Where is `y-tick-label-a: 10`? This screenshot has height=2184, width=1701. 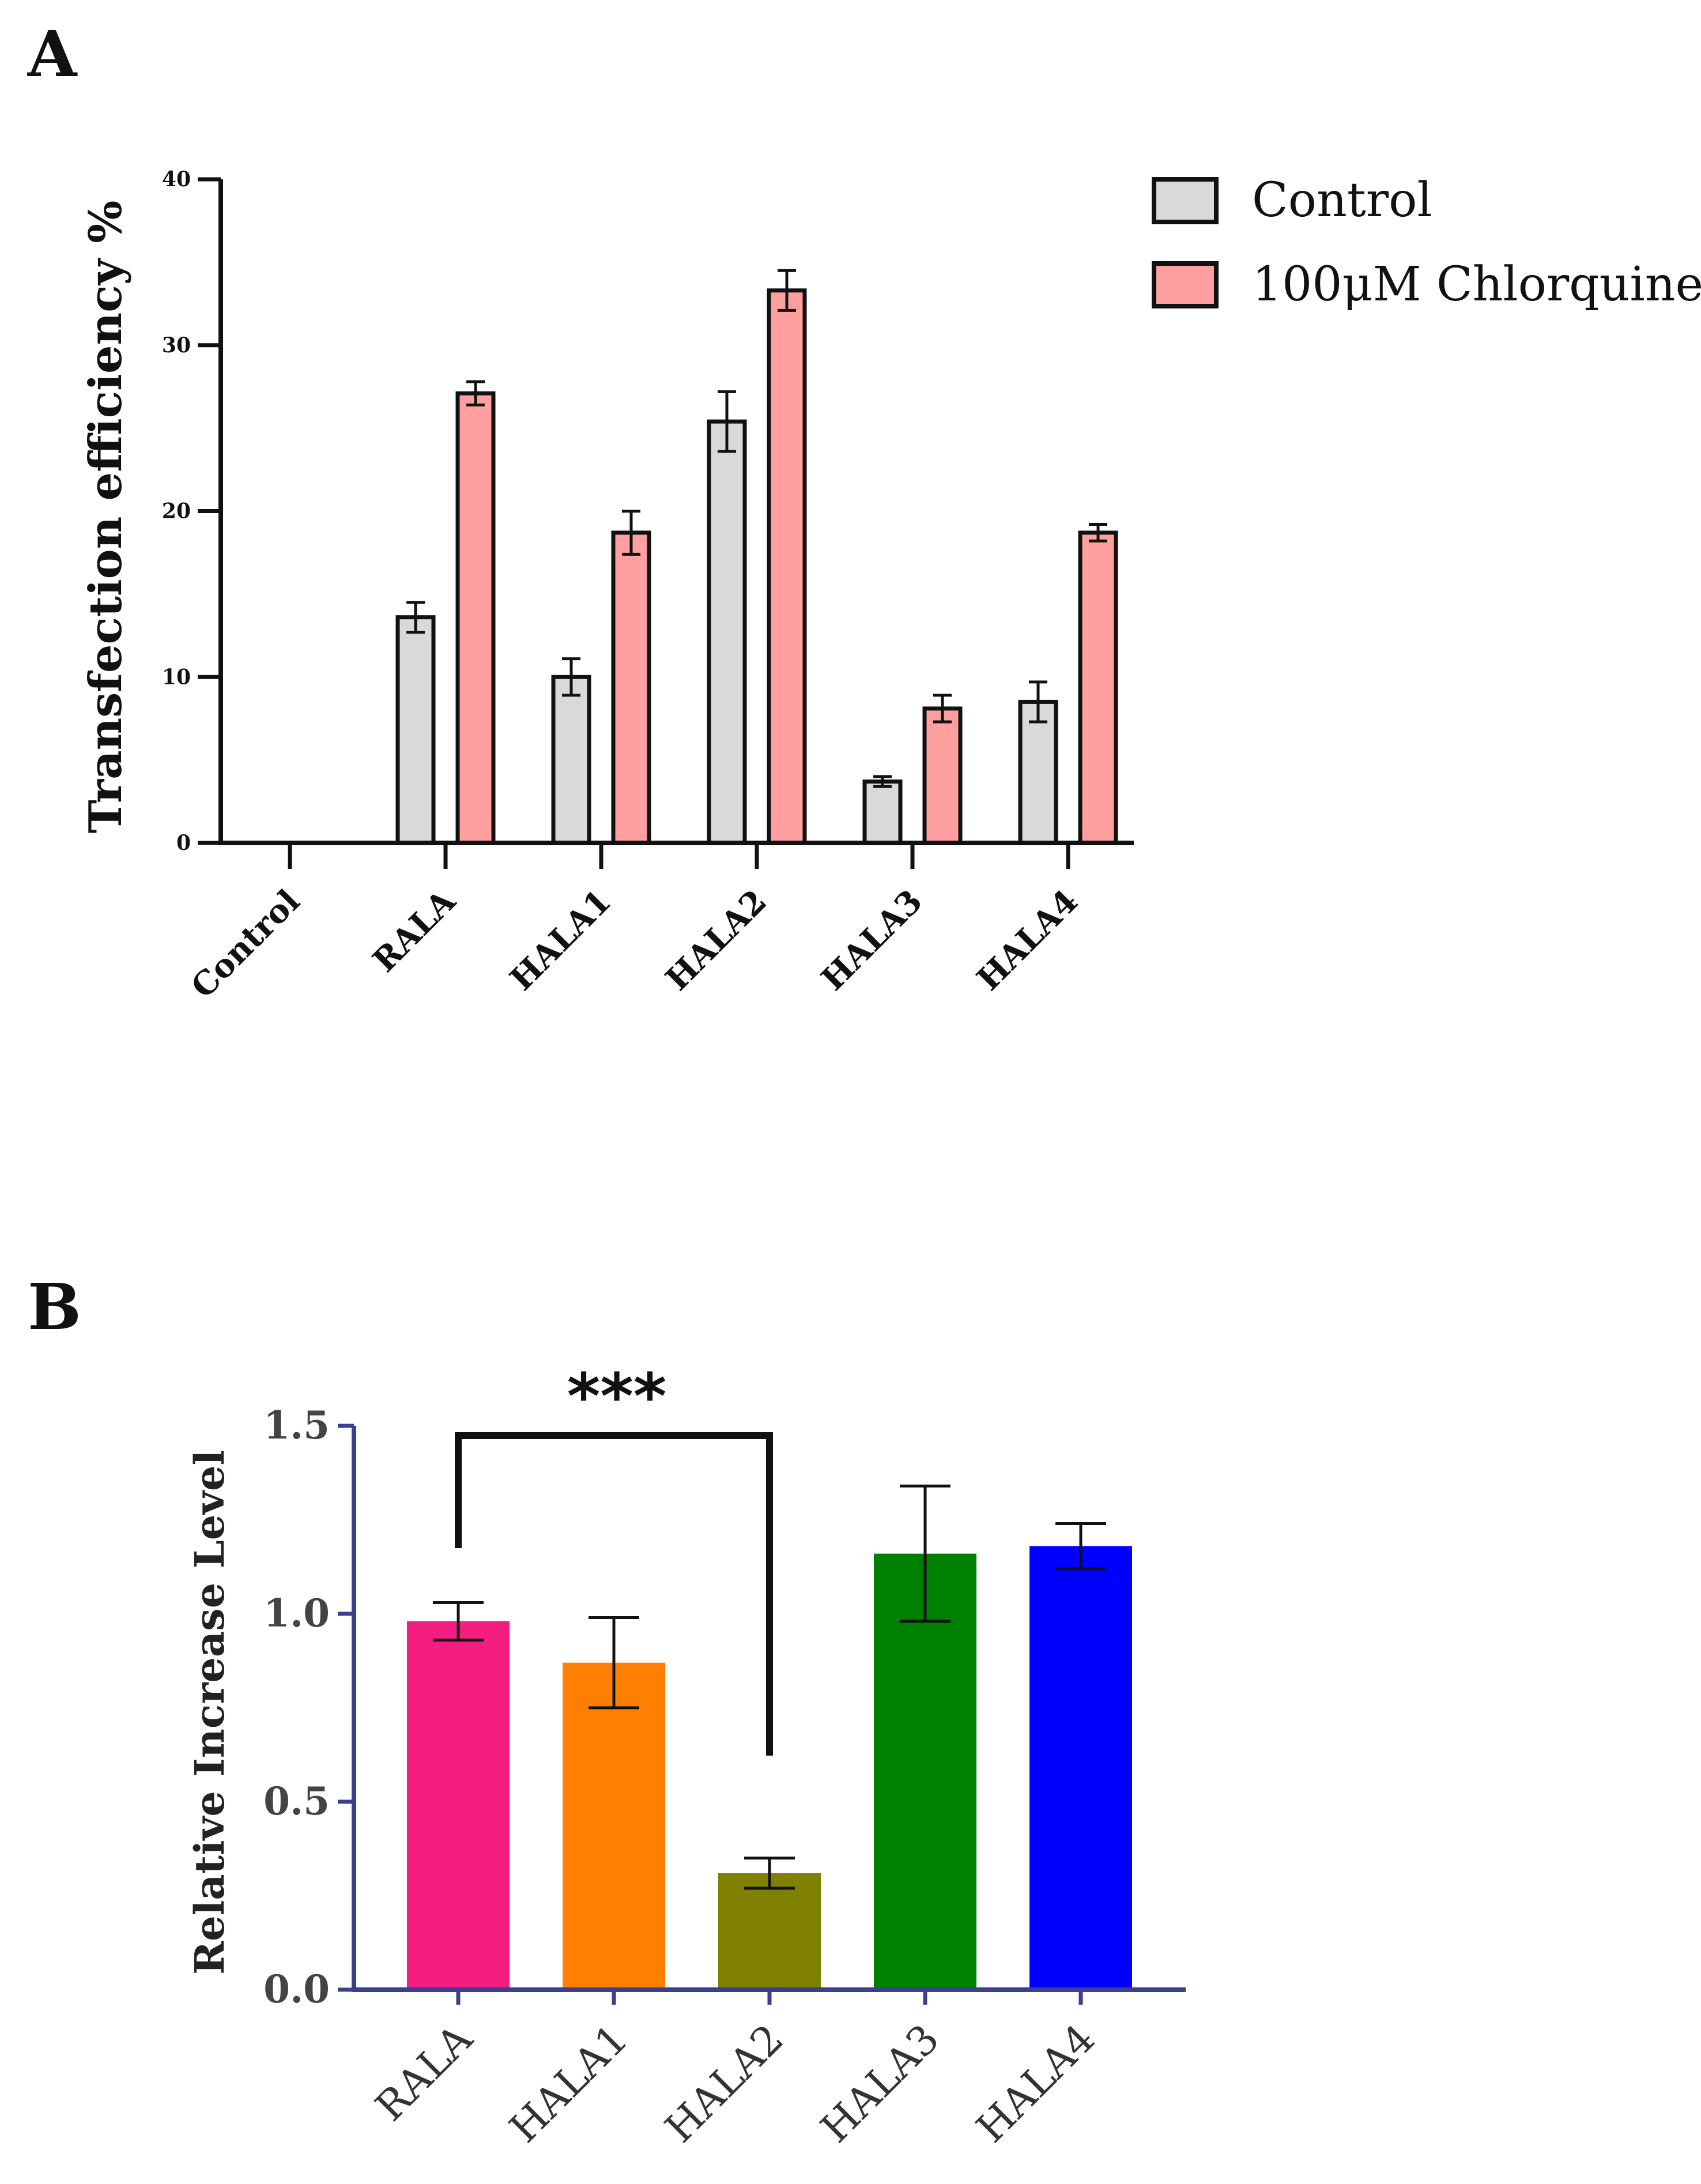
y-tick-label-a: 10 is located at coordinates (176, 677).